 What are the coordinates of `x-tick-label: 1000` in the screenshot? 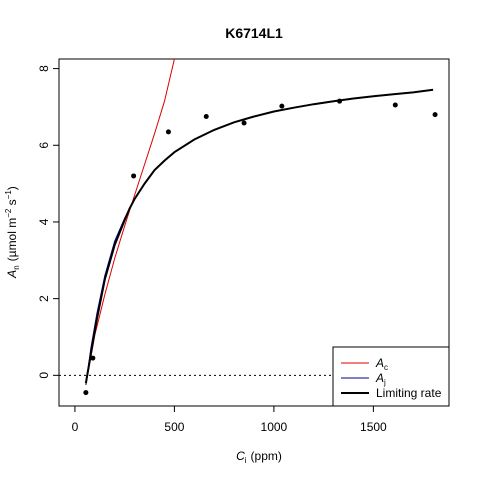 It's located at (274, 427).